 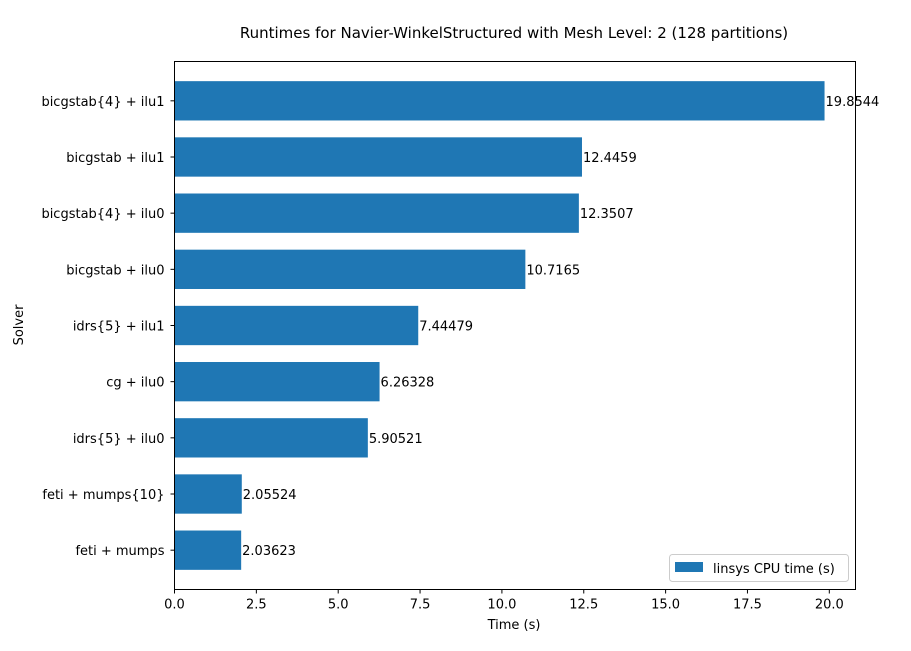 I want to click on x-tick-label: 7.5, so click(x=420, y=605).